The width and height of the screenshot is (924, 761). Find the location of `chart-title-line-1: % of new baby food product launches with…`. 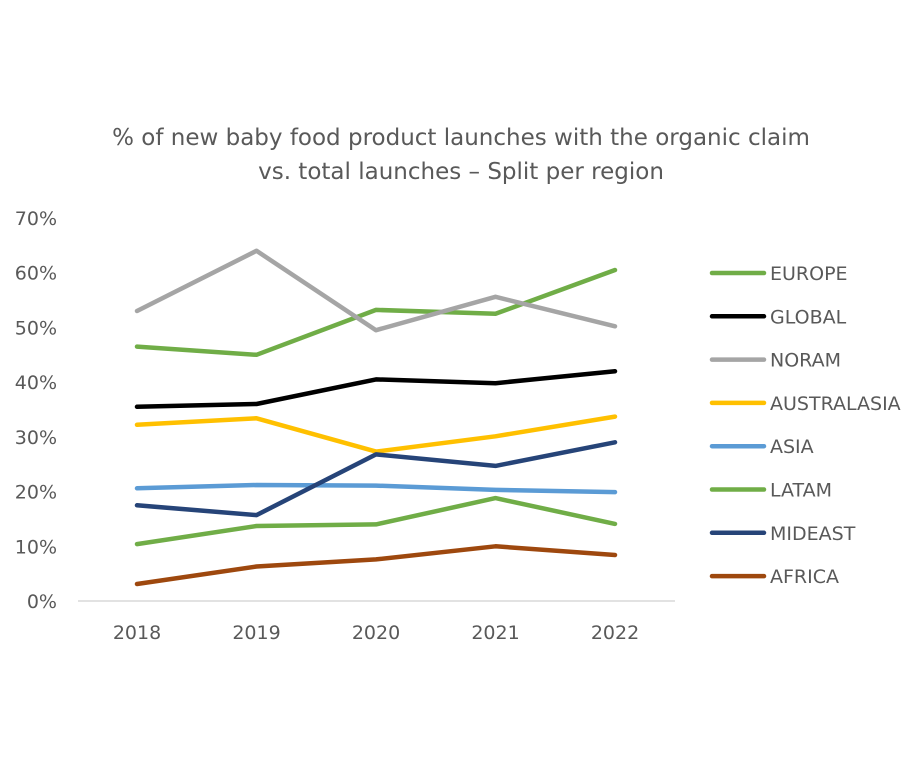

chart-title-line-1: % of new baby food product launches with… is located at coordinates (461, 138).